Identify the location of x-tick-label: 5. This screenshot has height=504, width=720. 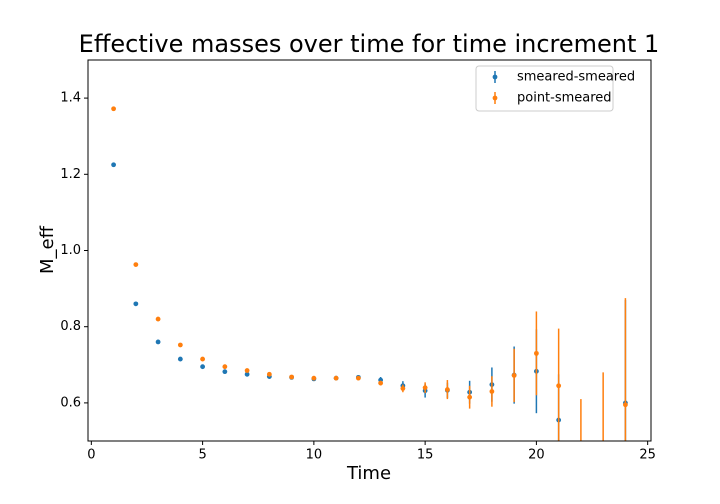
(202, 455).